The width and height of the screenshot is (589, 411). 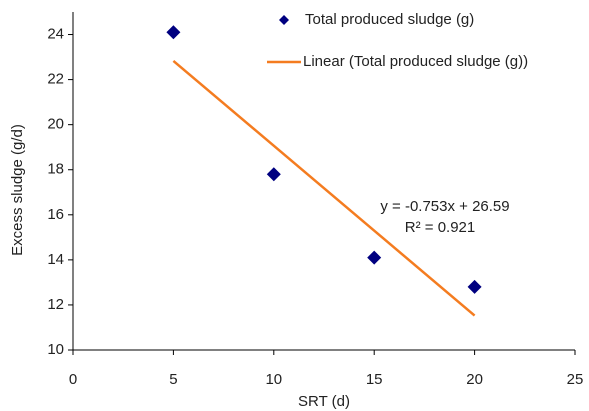 What do you see at coordinates (73, 379) in the screenshot?
I see `x-tick-label: 0` at bounding box center [73, 379].